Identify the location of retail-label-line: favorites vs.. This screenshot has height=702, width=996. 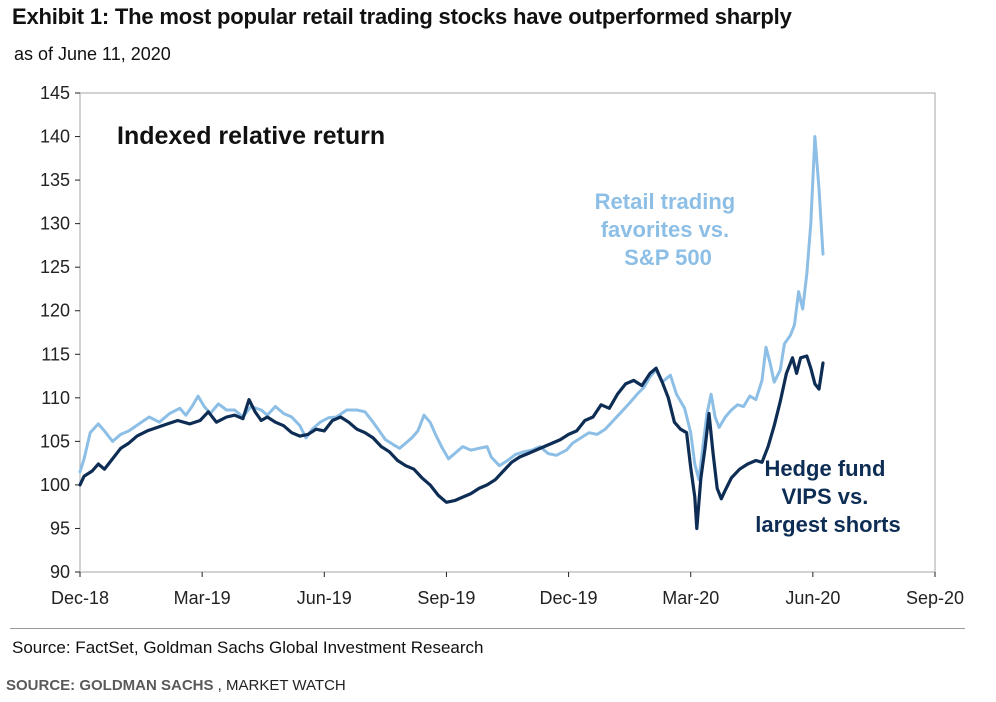
(665, 229).